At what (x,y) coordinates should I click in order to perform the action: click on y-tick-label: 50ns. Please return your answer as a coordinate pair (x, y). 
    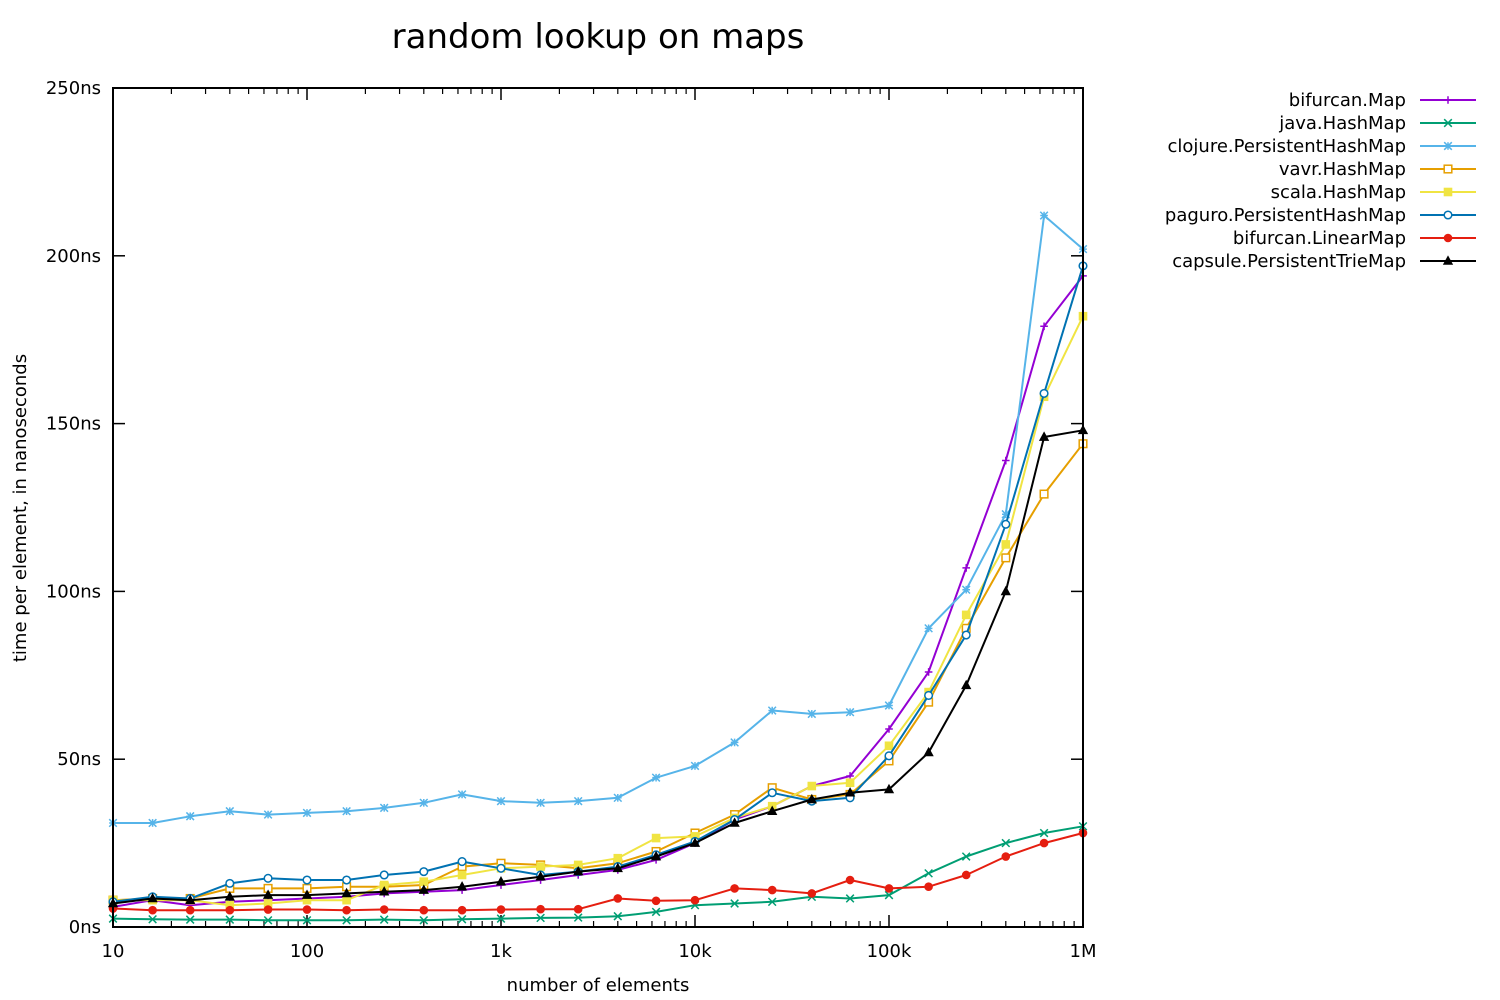
    Looking at the image, I should click on (79, 759).